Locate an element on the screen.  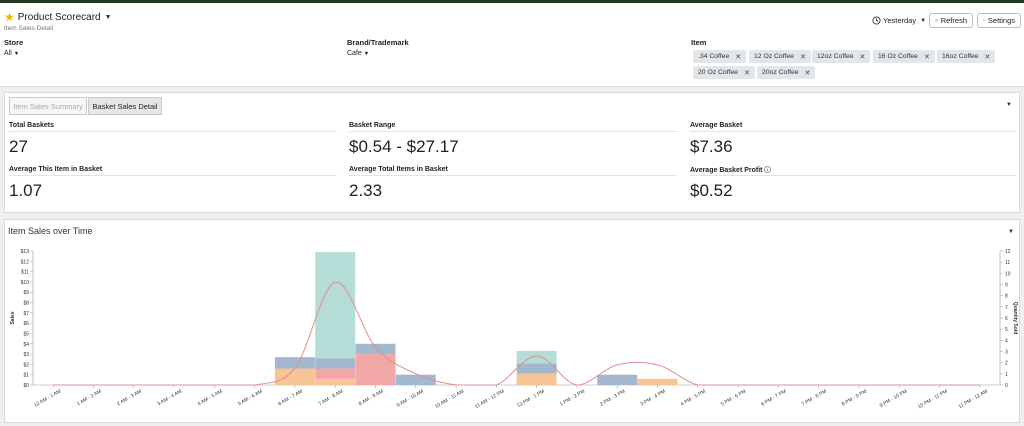
item-chip-label: 20 Oz Coffee is located at coordinates (718, 72).